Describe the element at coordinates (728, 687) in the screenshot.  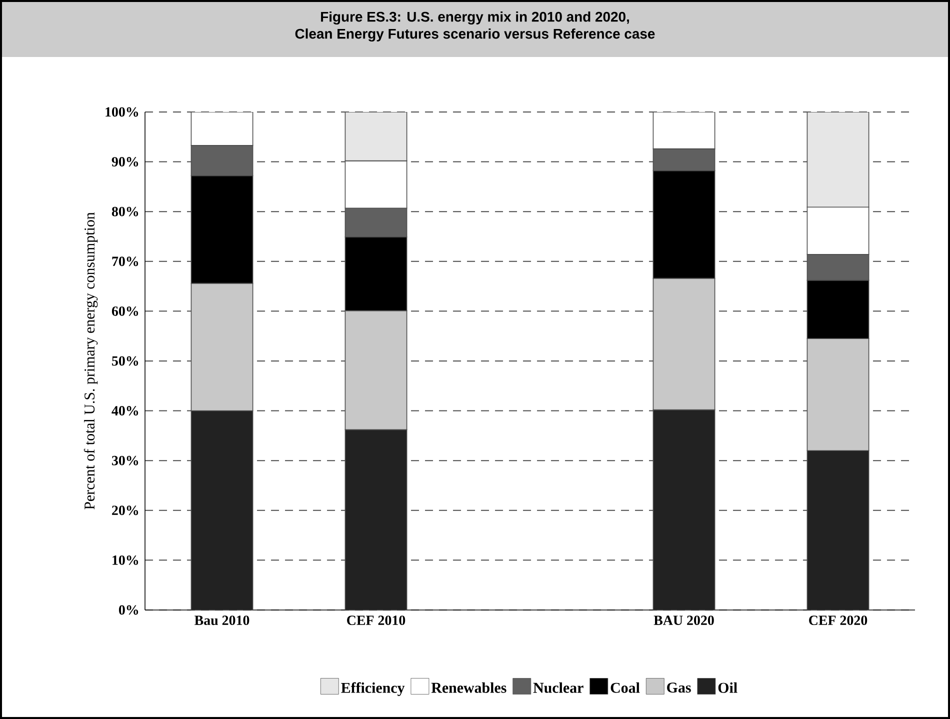
I see `legend-label: Oil` at that location.